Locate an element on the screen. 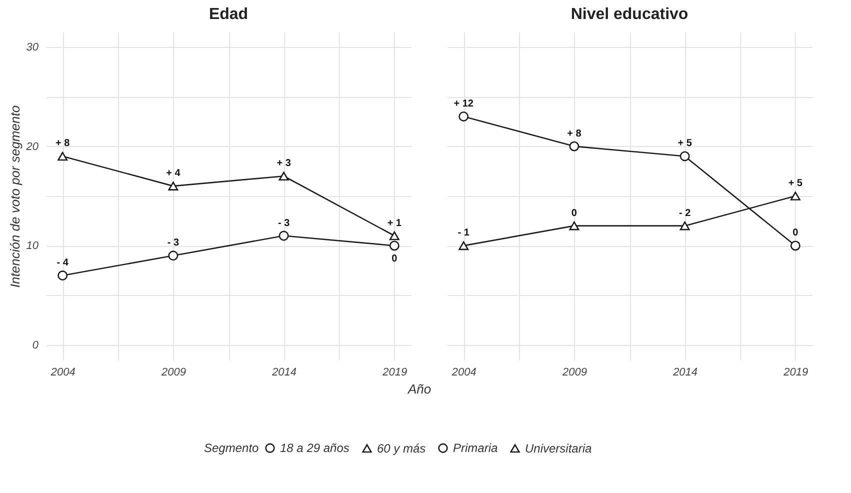 The height and width of the screenshot is (493, 851). y-tick-label: 10 is located at coordinates (33, 246).